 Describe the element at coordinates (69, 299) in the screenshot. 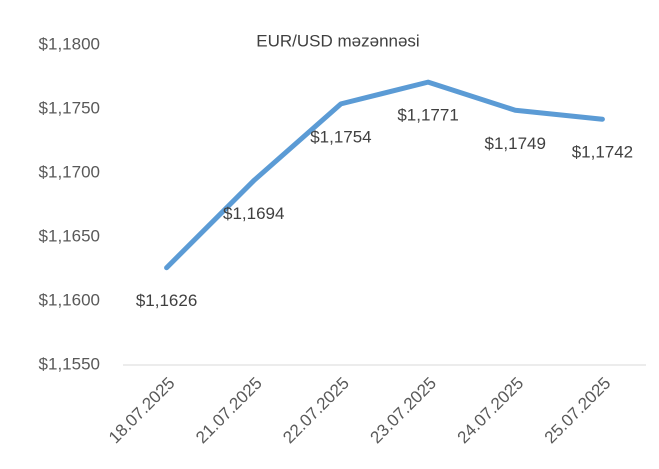

I see `y-tick-label: $1,1600` at that location.